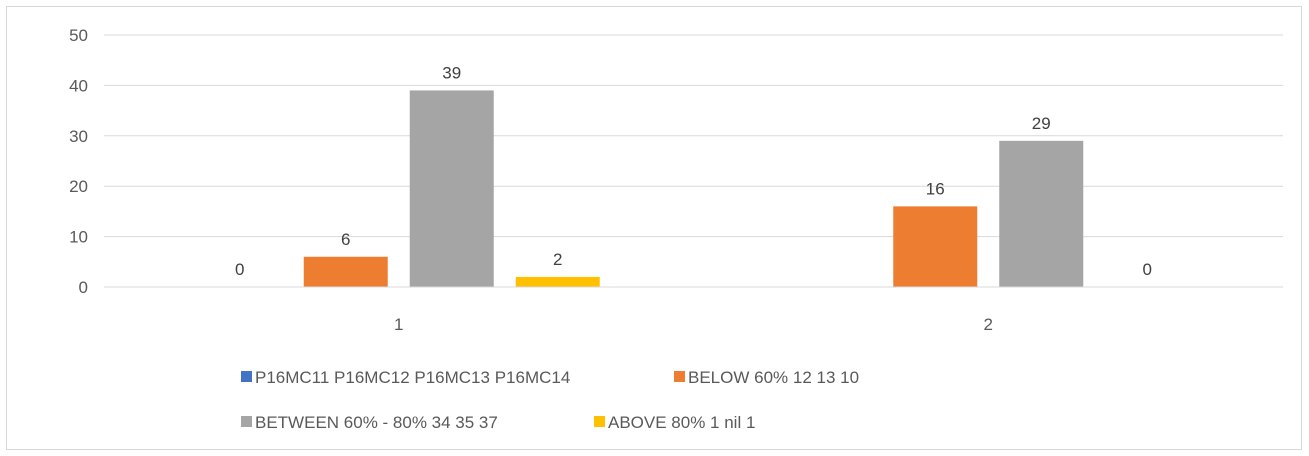 The image size is (1309, 456). What do you see at coordinates (451, 188) in the screenshot?
I see `bar-series3-cat1` at bounding box center [451, 188].